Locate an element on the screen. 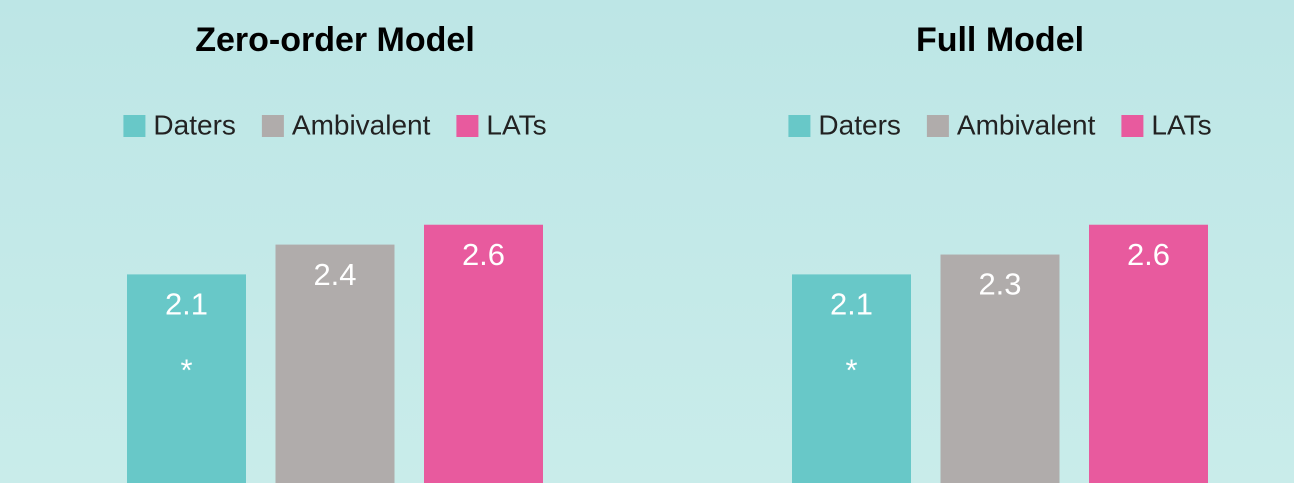  chart-title: Zero-order Model is located at coordinates (335, 40).